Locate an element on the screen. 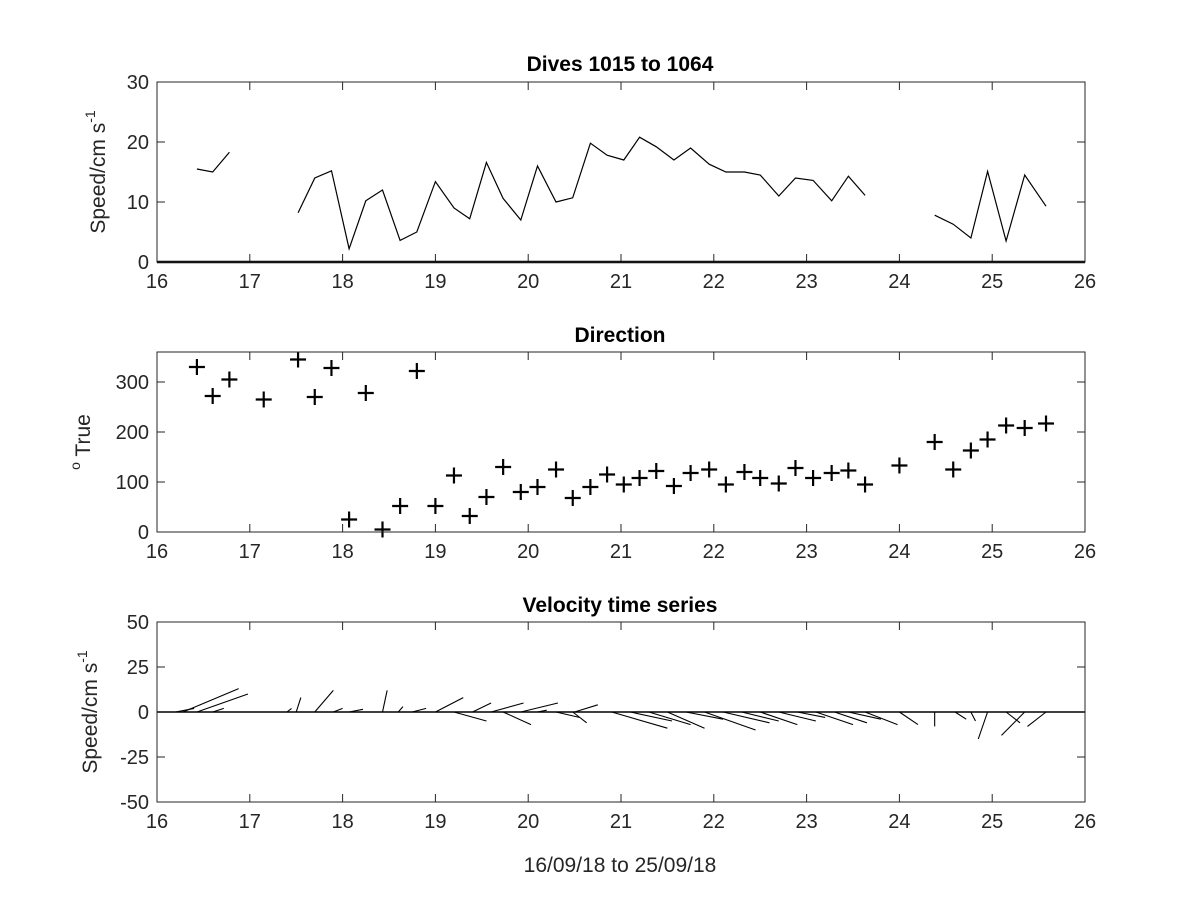 The width and height of the screenshot is (1200, 900). direction-x-tick-label: 25 is located at coordinates (992, 552).